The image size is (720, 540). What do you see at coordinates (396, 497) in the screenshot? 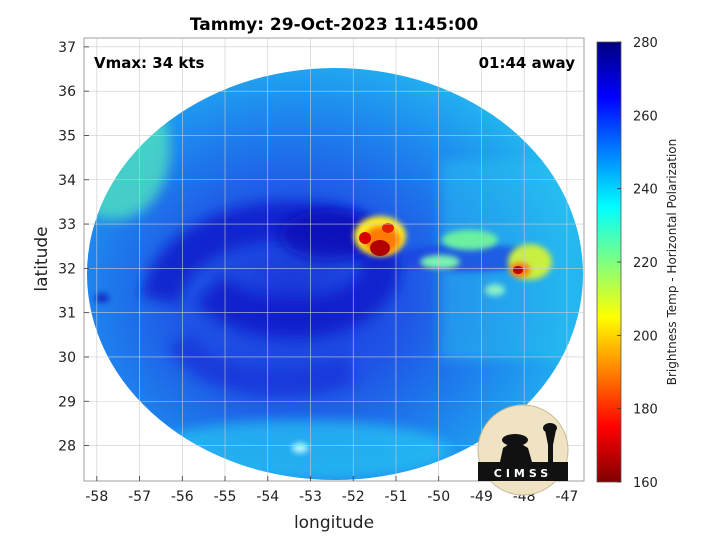
I see `x-tick-label: -51` at bounding box center [396, 497].